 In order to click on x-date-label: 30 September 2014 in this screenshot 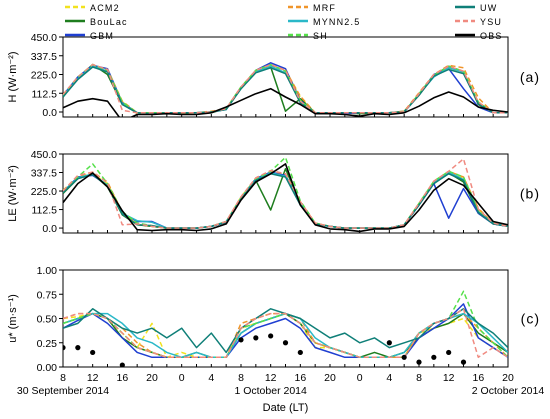, I will do `click(63, 391)`.